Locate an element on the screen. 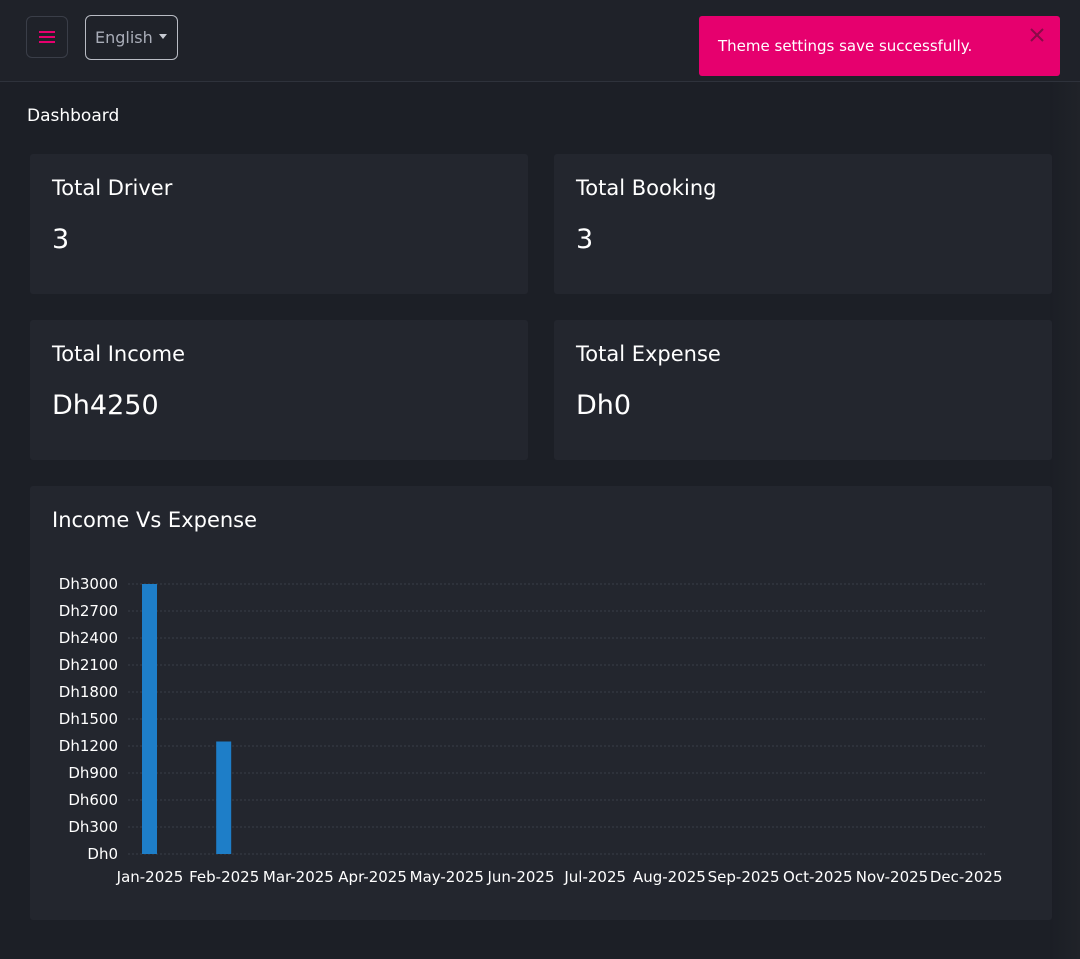  caret-down-icon is located at coordinates (163, 36).